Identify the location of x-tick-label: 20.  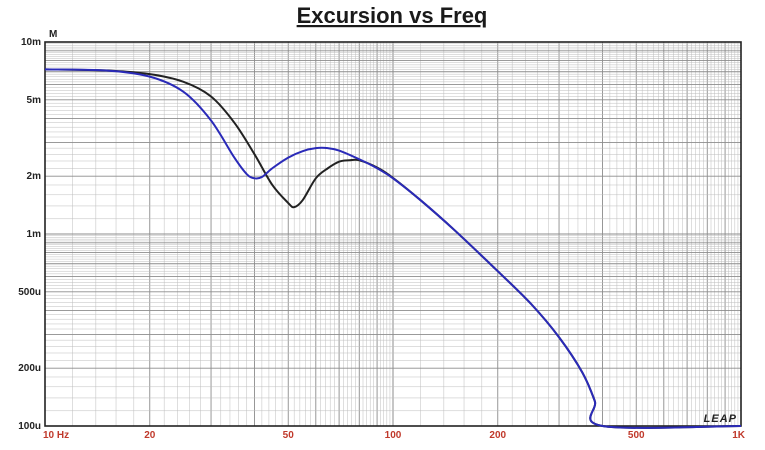
(150, 435).